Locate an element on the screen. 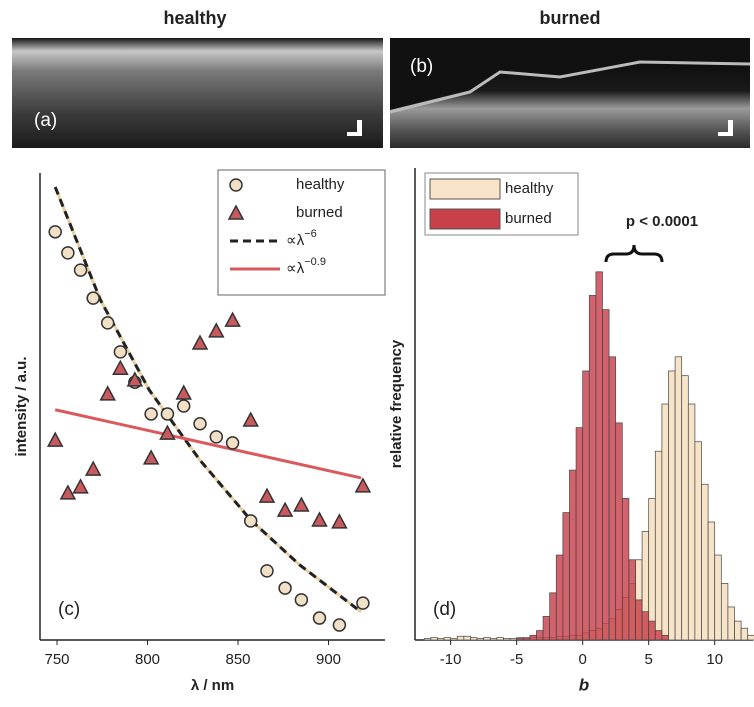 This screenshot has width=754, height=707. x-tick-label: 850 is located at coordinates (238, 659).